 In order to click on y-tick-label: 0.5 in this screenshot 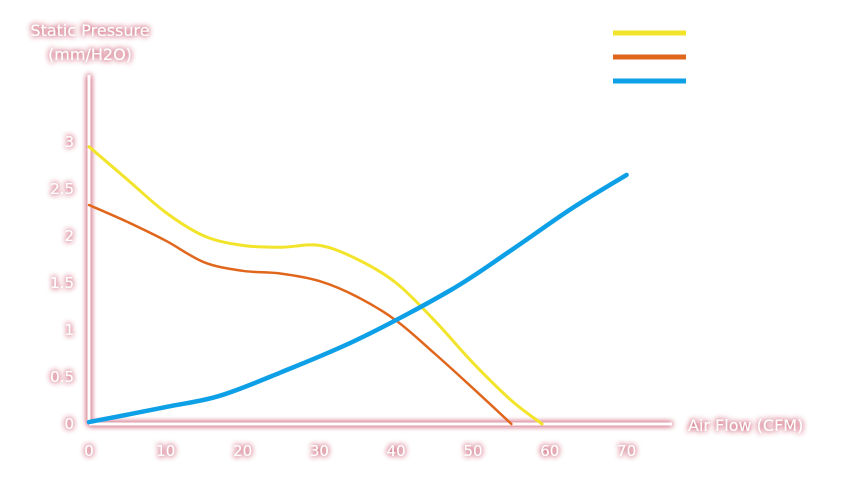, I will do `click(62, 377)`.